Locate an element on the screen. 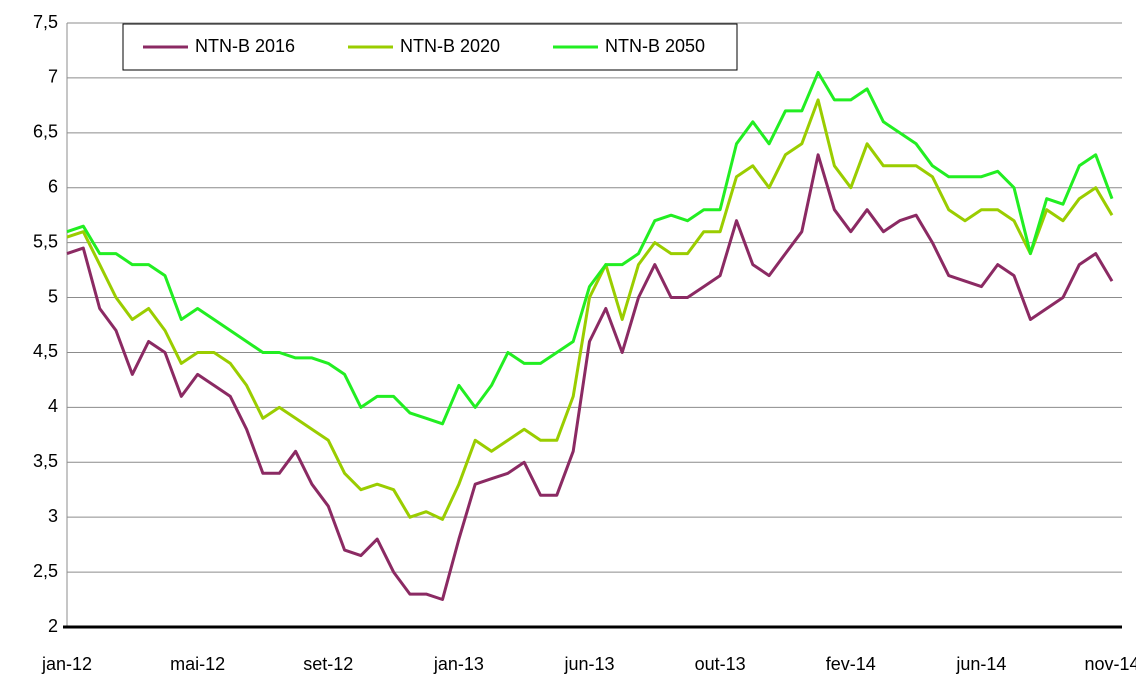 The image size is (1136, 677). x-tick-label: jan-12 is located at coordinates (66, 664).